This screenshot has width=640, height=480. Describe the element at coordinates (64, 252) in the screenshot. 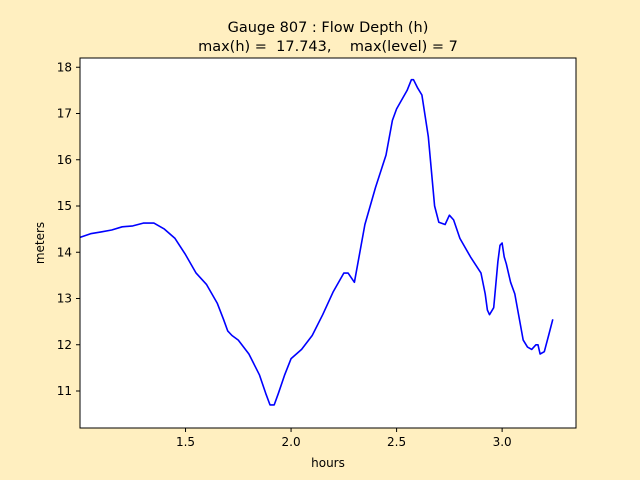

I see `y-tick-label: 14` at that location.